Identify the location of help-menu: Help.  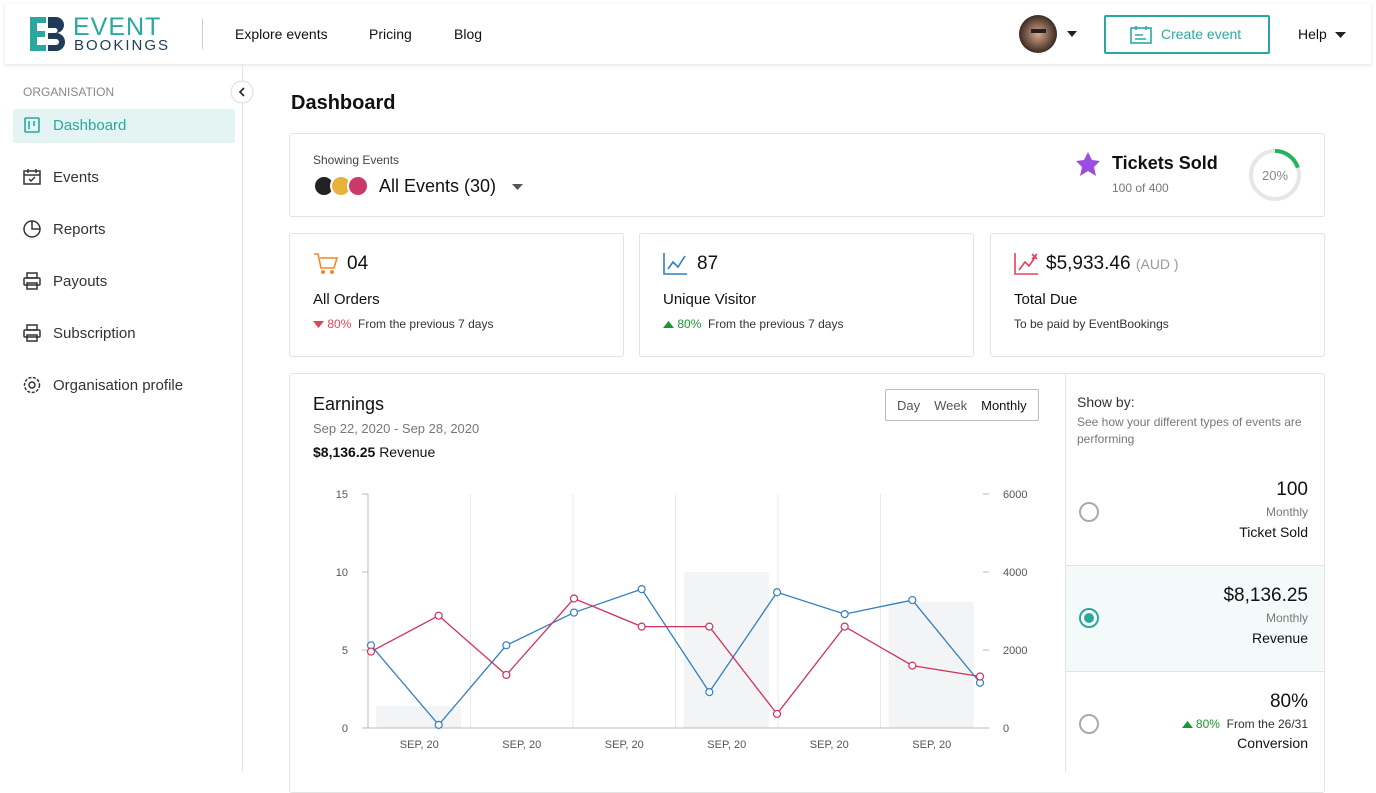
(1312, 34).